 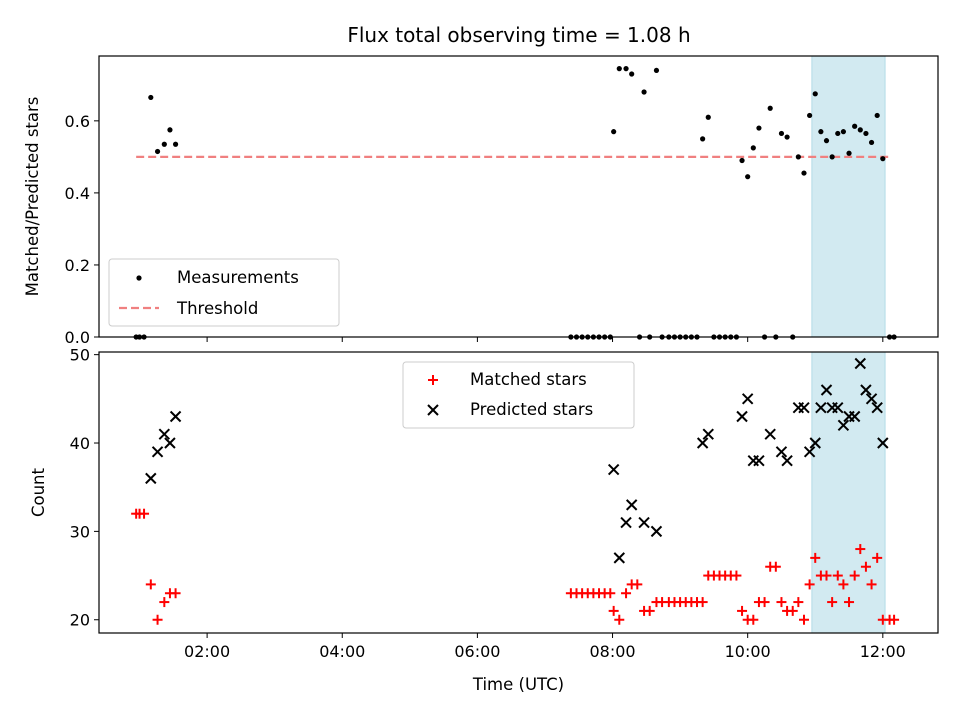 I want to click on bottom-y-tick-label: 40, so click(x=80, y=443).